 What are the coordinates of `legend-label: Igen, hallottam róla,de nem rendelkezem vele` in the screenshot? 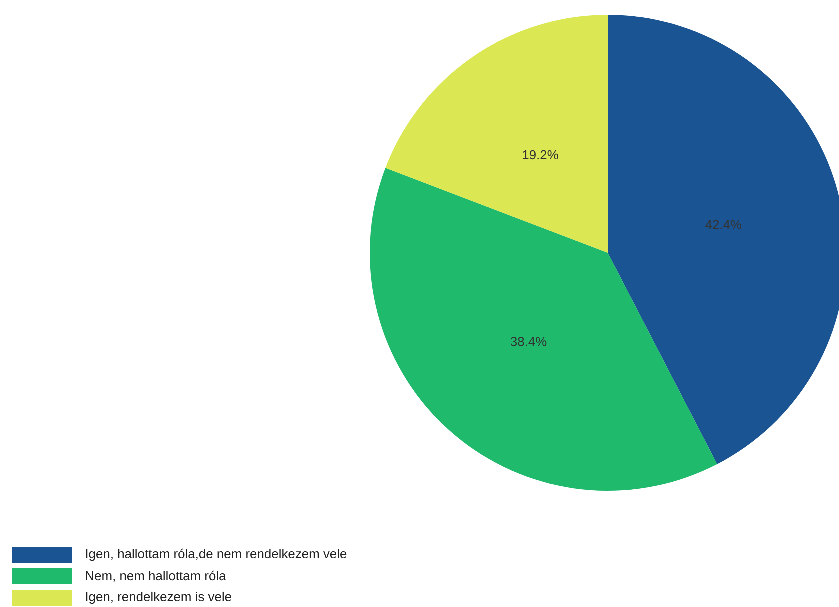 It's located at (216, 555).